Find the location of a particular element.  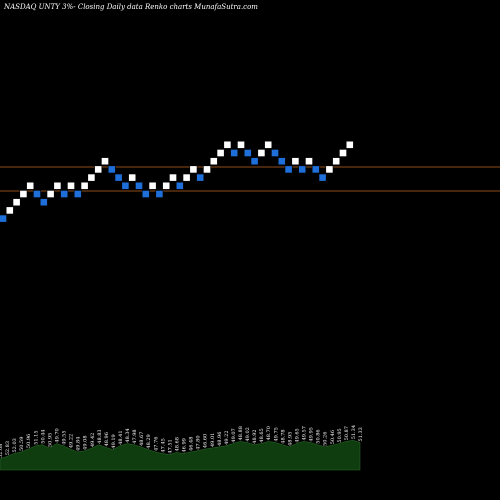

volume-label: 46.99 is located at coordinates (185, 445).